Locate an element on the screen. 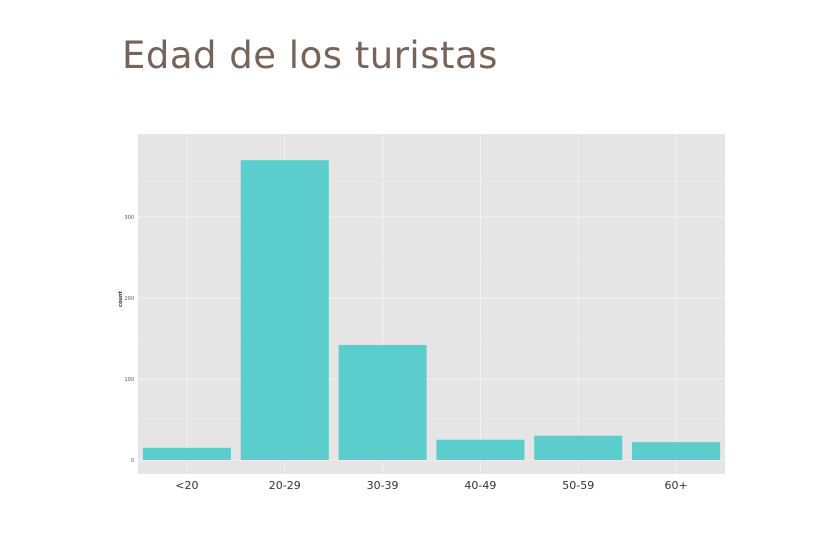  y-tick-label: 300 is located at coordinates (129, 218).